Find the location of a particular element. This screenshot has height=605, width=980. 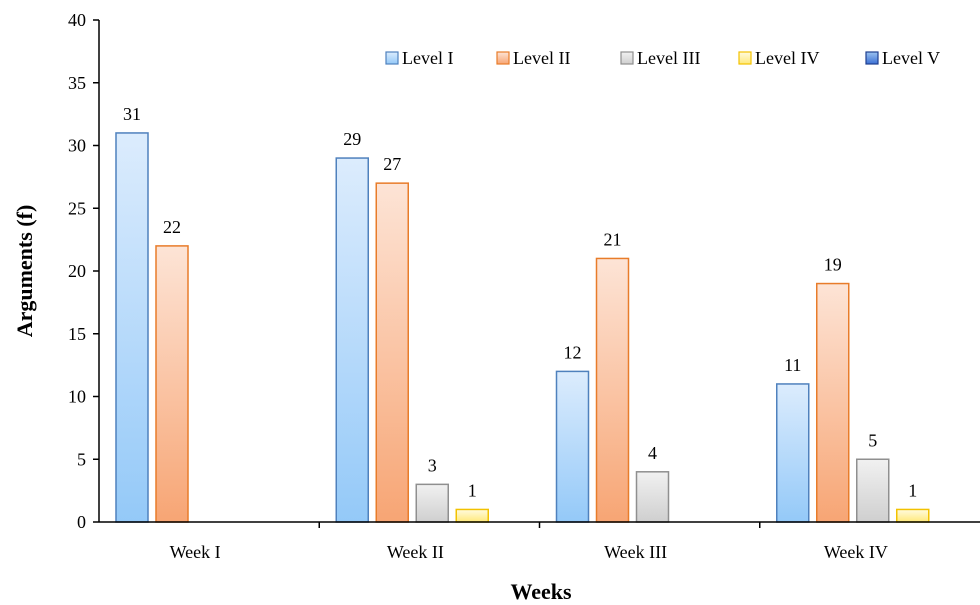

data-label: 21 is located at coordinates (613, 239).